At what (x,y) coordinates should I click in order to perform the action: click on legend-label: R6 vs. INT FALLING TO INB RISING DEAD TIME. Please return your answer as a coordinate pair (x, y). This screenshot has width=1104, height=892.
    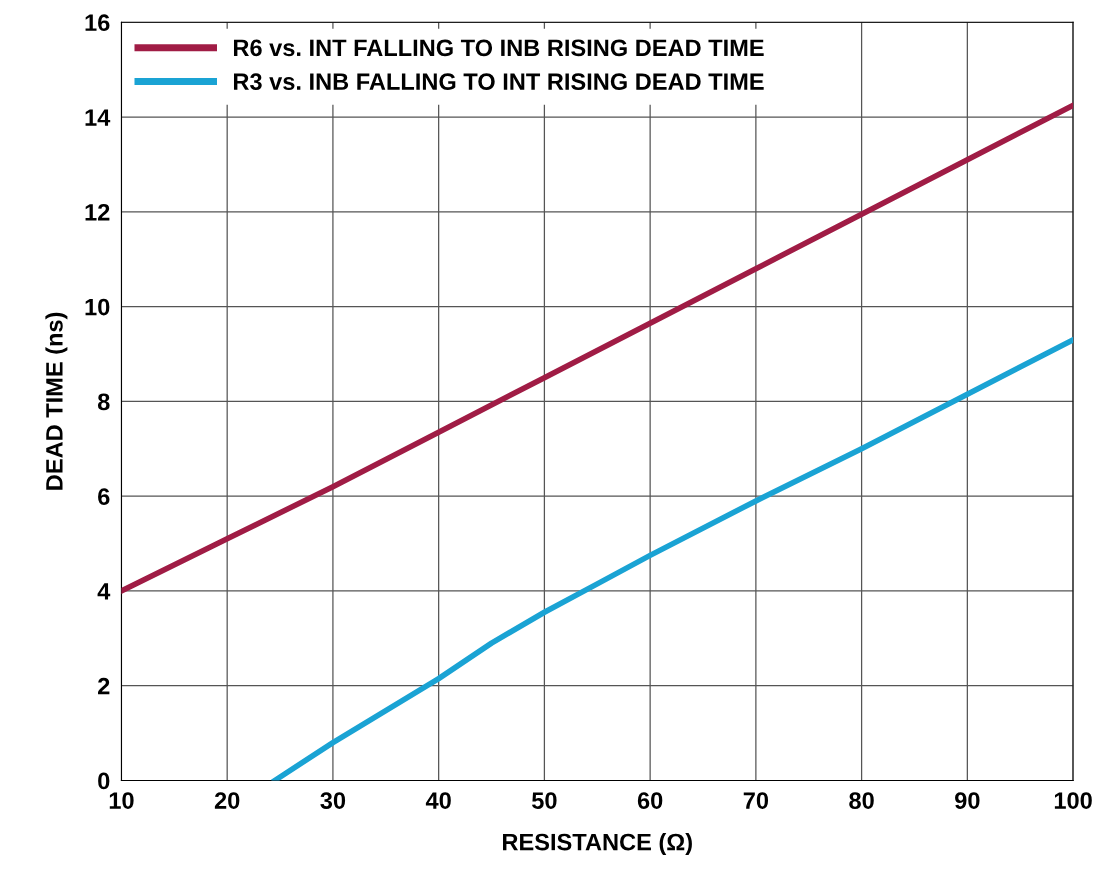
    Looking at the image, I should click on (498, 48).